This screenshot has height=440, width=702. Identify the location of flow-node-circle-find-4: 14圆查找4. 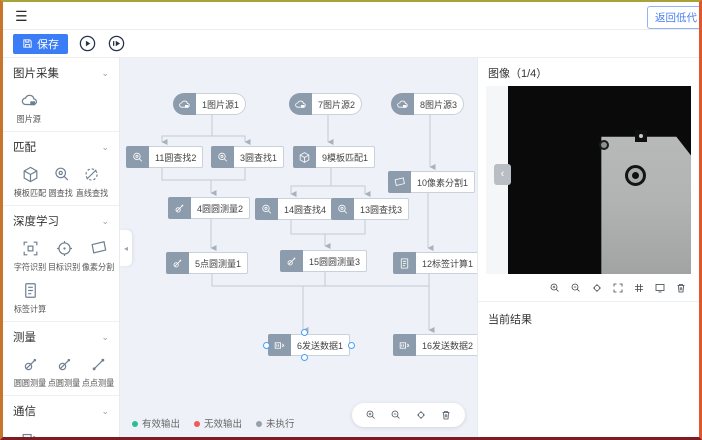
(294, 209).